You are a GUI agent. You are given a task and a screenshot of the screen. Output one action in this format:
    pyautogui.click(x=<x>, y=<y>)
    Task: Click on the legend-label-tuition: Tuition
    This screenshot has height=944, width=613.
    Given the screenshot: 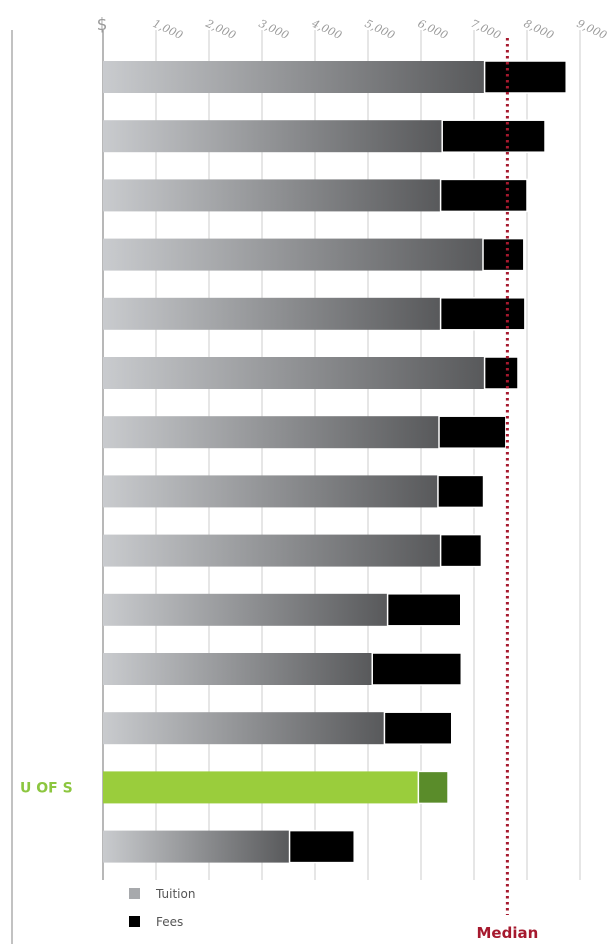 What is the action you would take?
    pyautogui.click(x=175, y=894)
    